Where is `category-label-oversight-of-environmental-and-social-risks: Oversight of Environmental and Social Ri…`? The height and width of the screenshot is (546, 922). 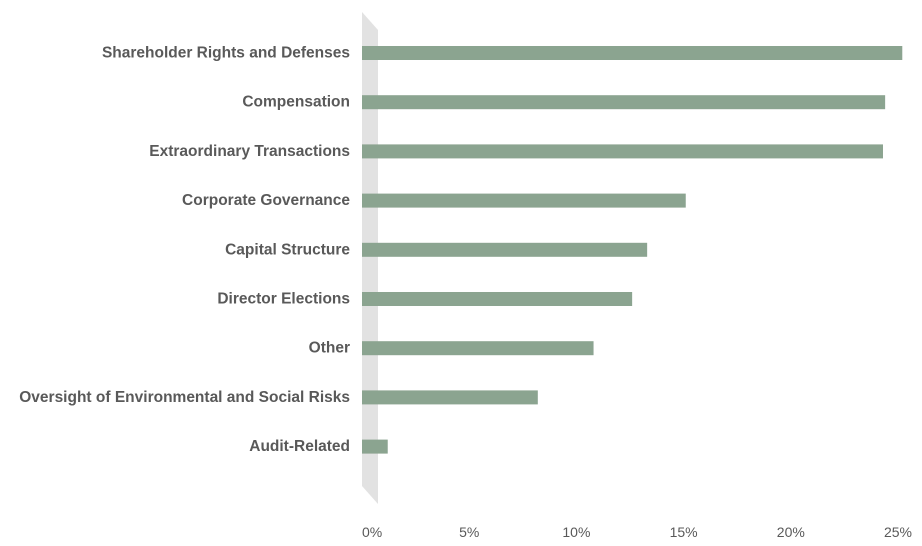 category-label-oversight-of-environmental-and-social-risks: Oversight of Environmental and Social Ri… is located at coordinates (184, 397).